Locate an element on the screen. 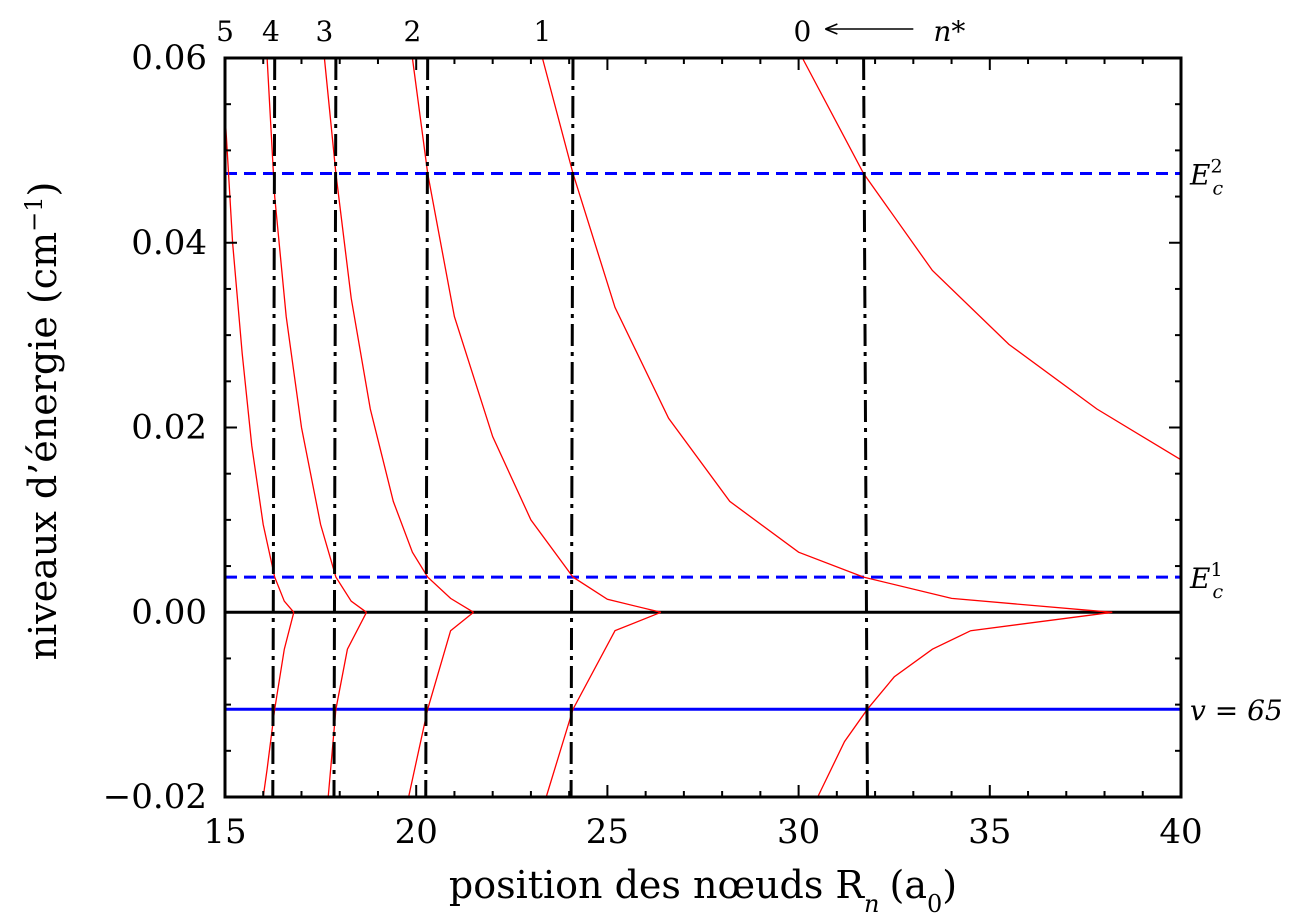  y-tick-label: 0.00 is located at coordinates (169, 612).